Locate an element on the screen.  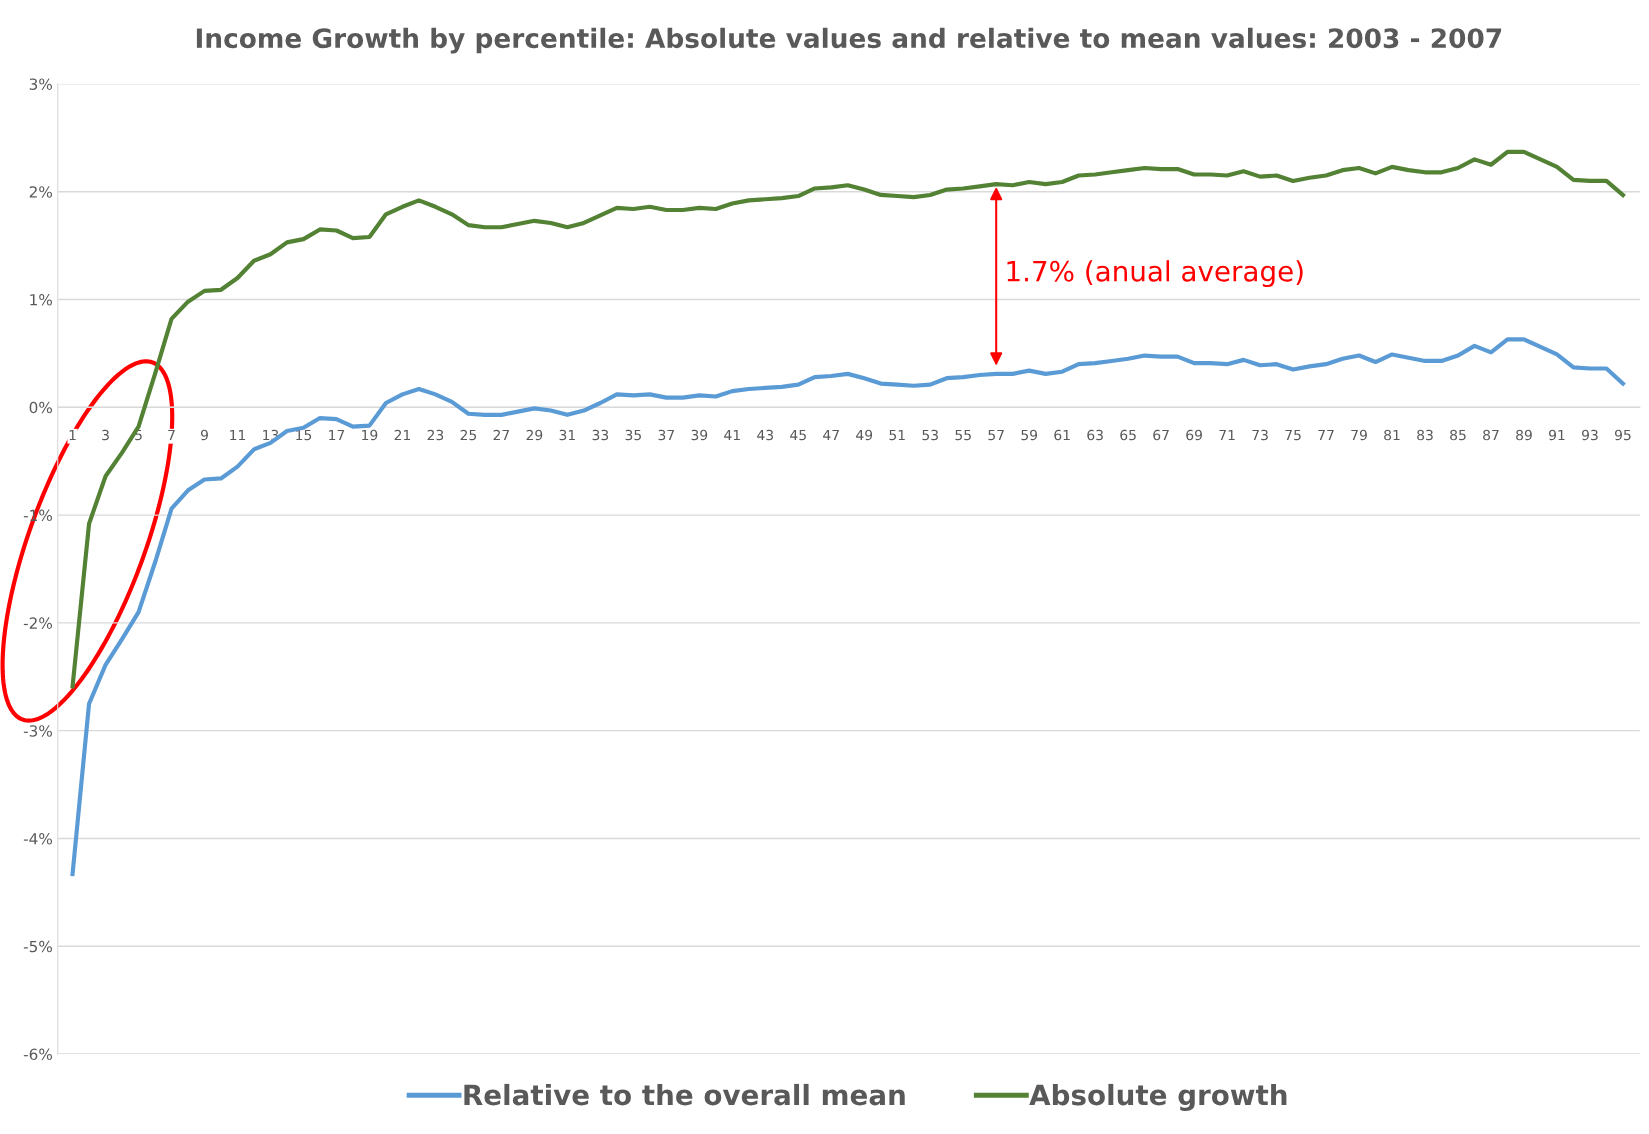
x-tick-label: 83 is located at coordinates (1425, 435).